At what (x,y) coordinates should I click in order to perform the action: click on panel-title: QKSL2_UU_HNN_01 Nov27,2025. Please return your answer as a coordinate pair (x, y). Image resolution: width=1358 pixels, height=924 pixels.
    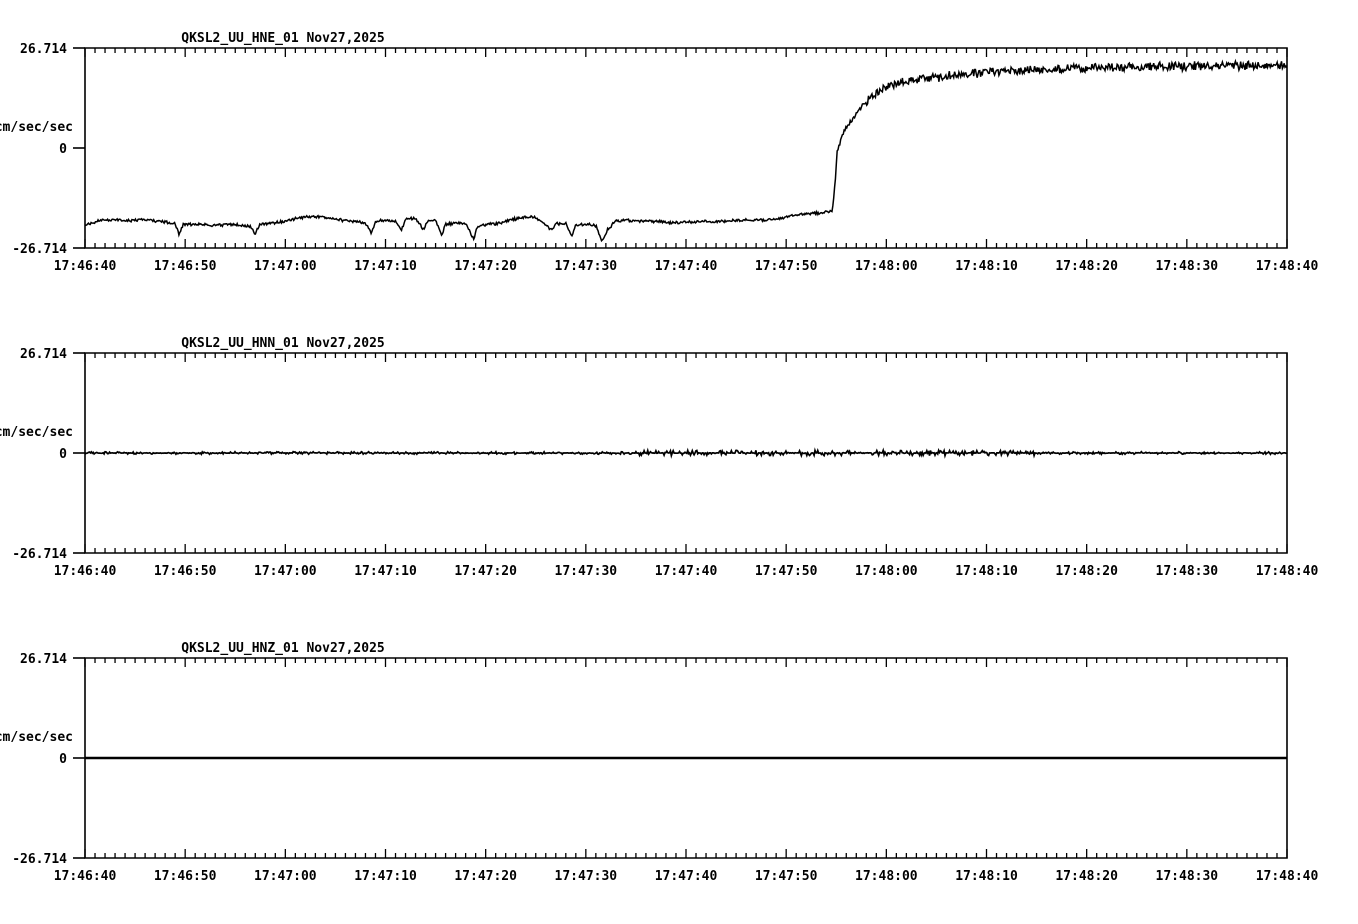
    Looking at the image, I should click on (283, 343).